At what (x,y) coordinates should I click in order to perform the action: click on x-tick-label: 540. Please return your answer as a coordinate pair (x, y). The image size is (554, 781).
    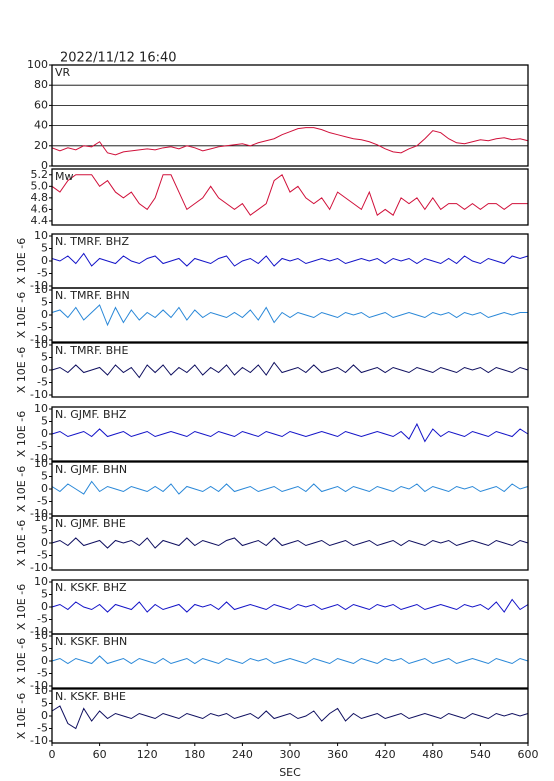
    Looking at the image, I should click on (480, 754).